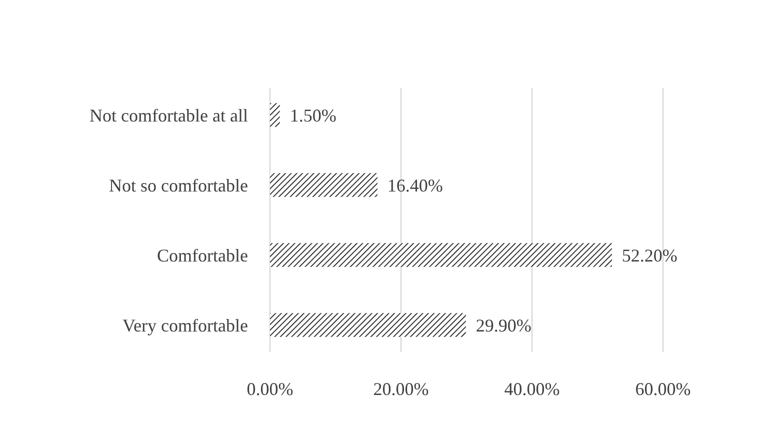 This screenshot has height=422, width=766. Describe the element at coordinates (169, 115) in the screenshot. I see `y-tick-label: Not comfortable at all` at that location.